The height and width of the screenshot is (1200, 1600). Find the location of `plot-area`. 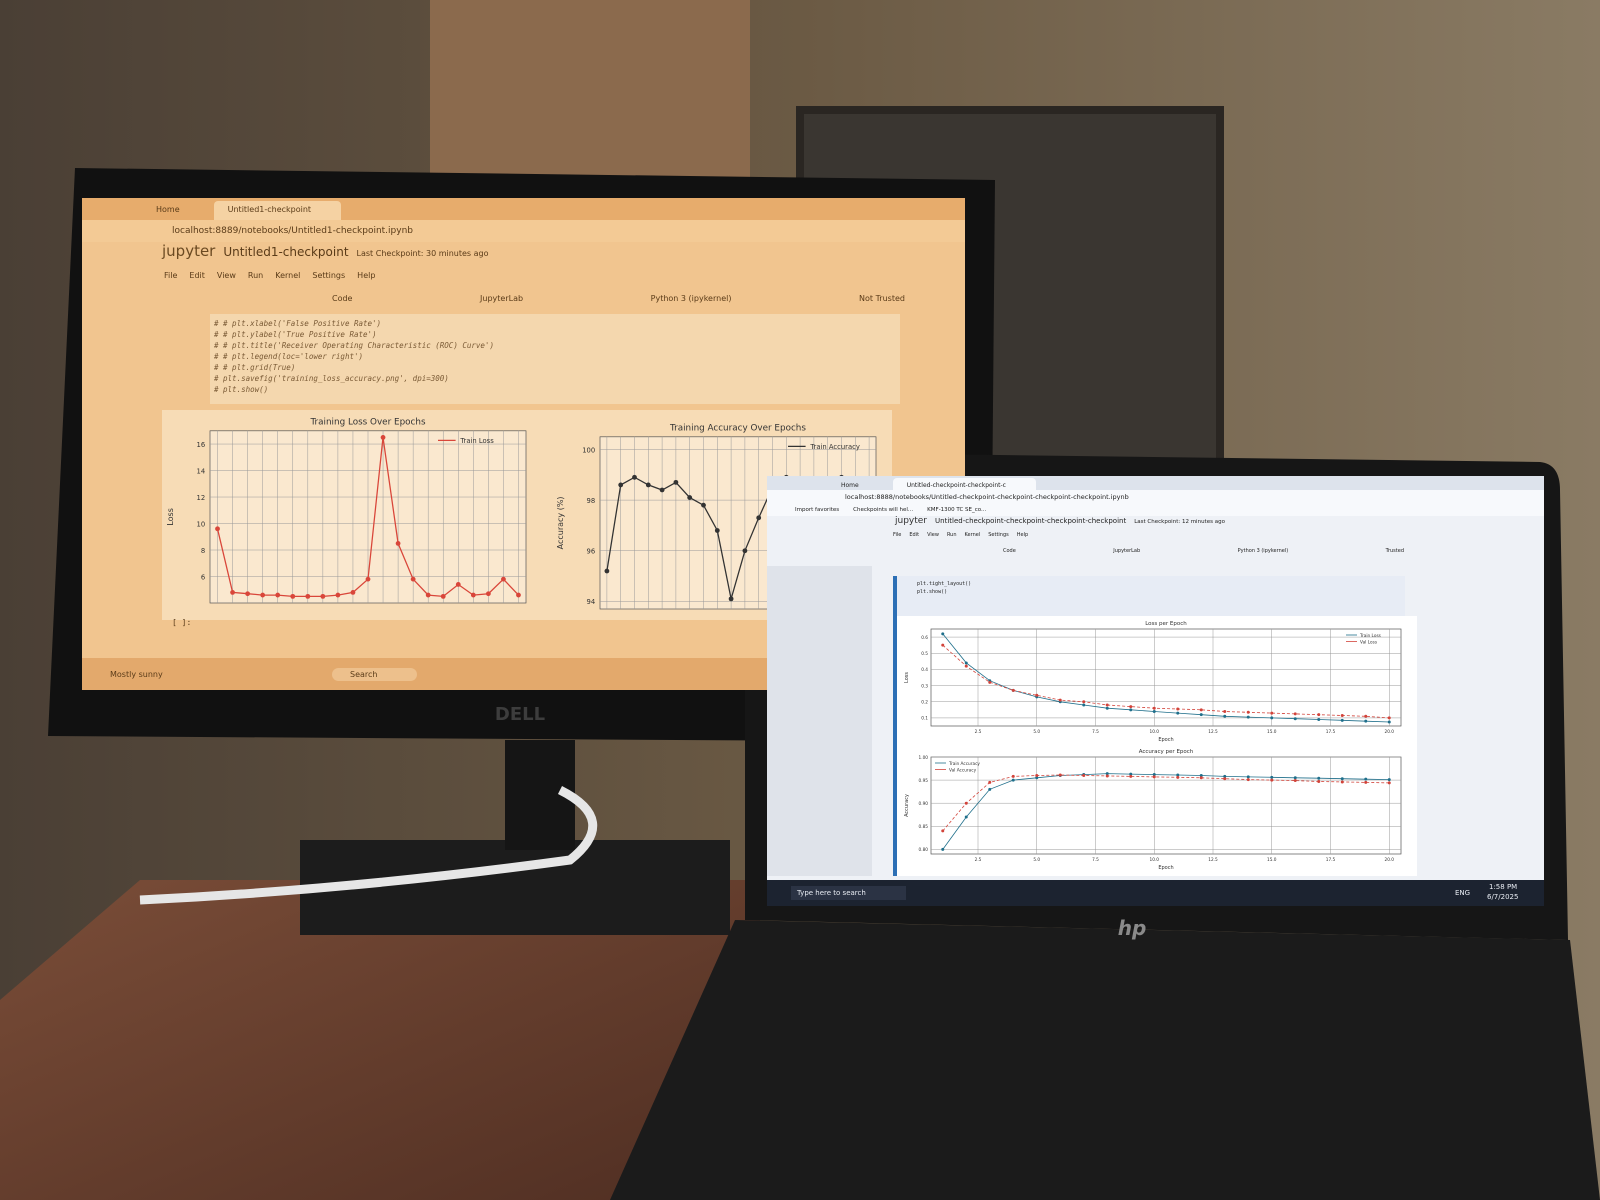

plot-area is located at coordinates (1166, 677).